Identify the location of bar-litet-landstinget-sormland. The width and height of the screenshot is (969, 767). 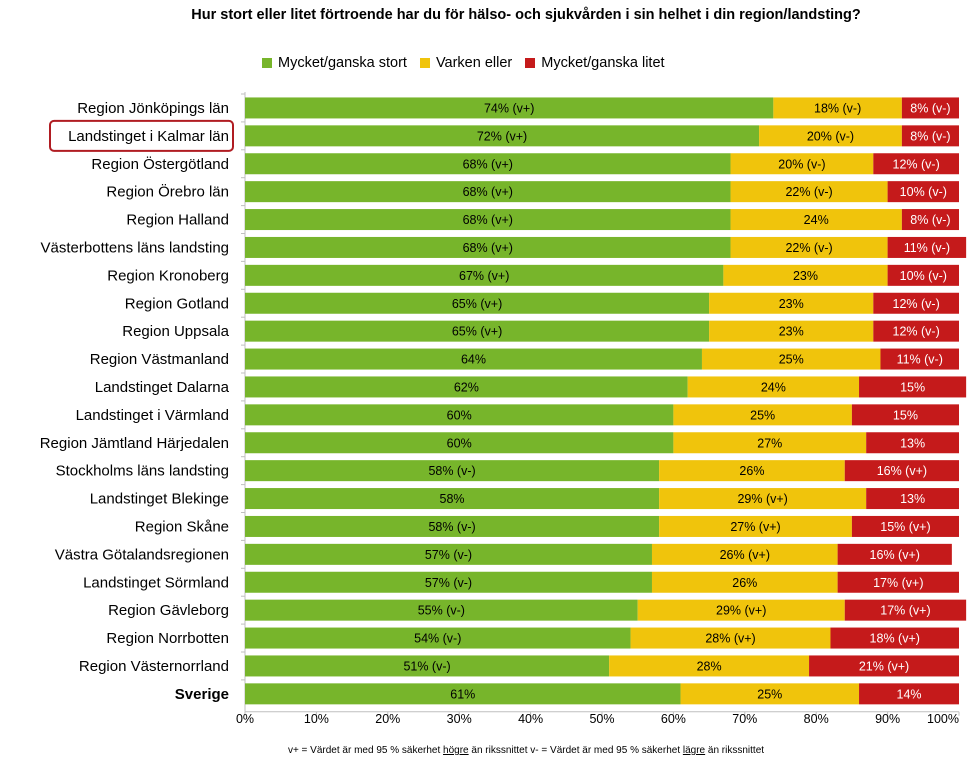
(898, 582).